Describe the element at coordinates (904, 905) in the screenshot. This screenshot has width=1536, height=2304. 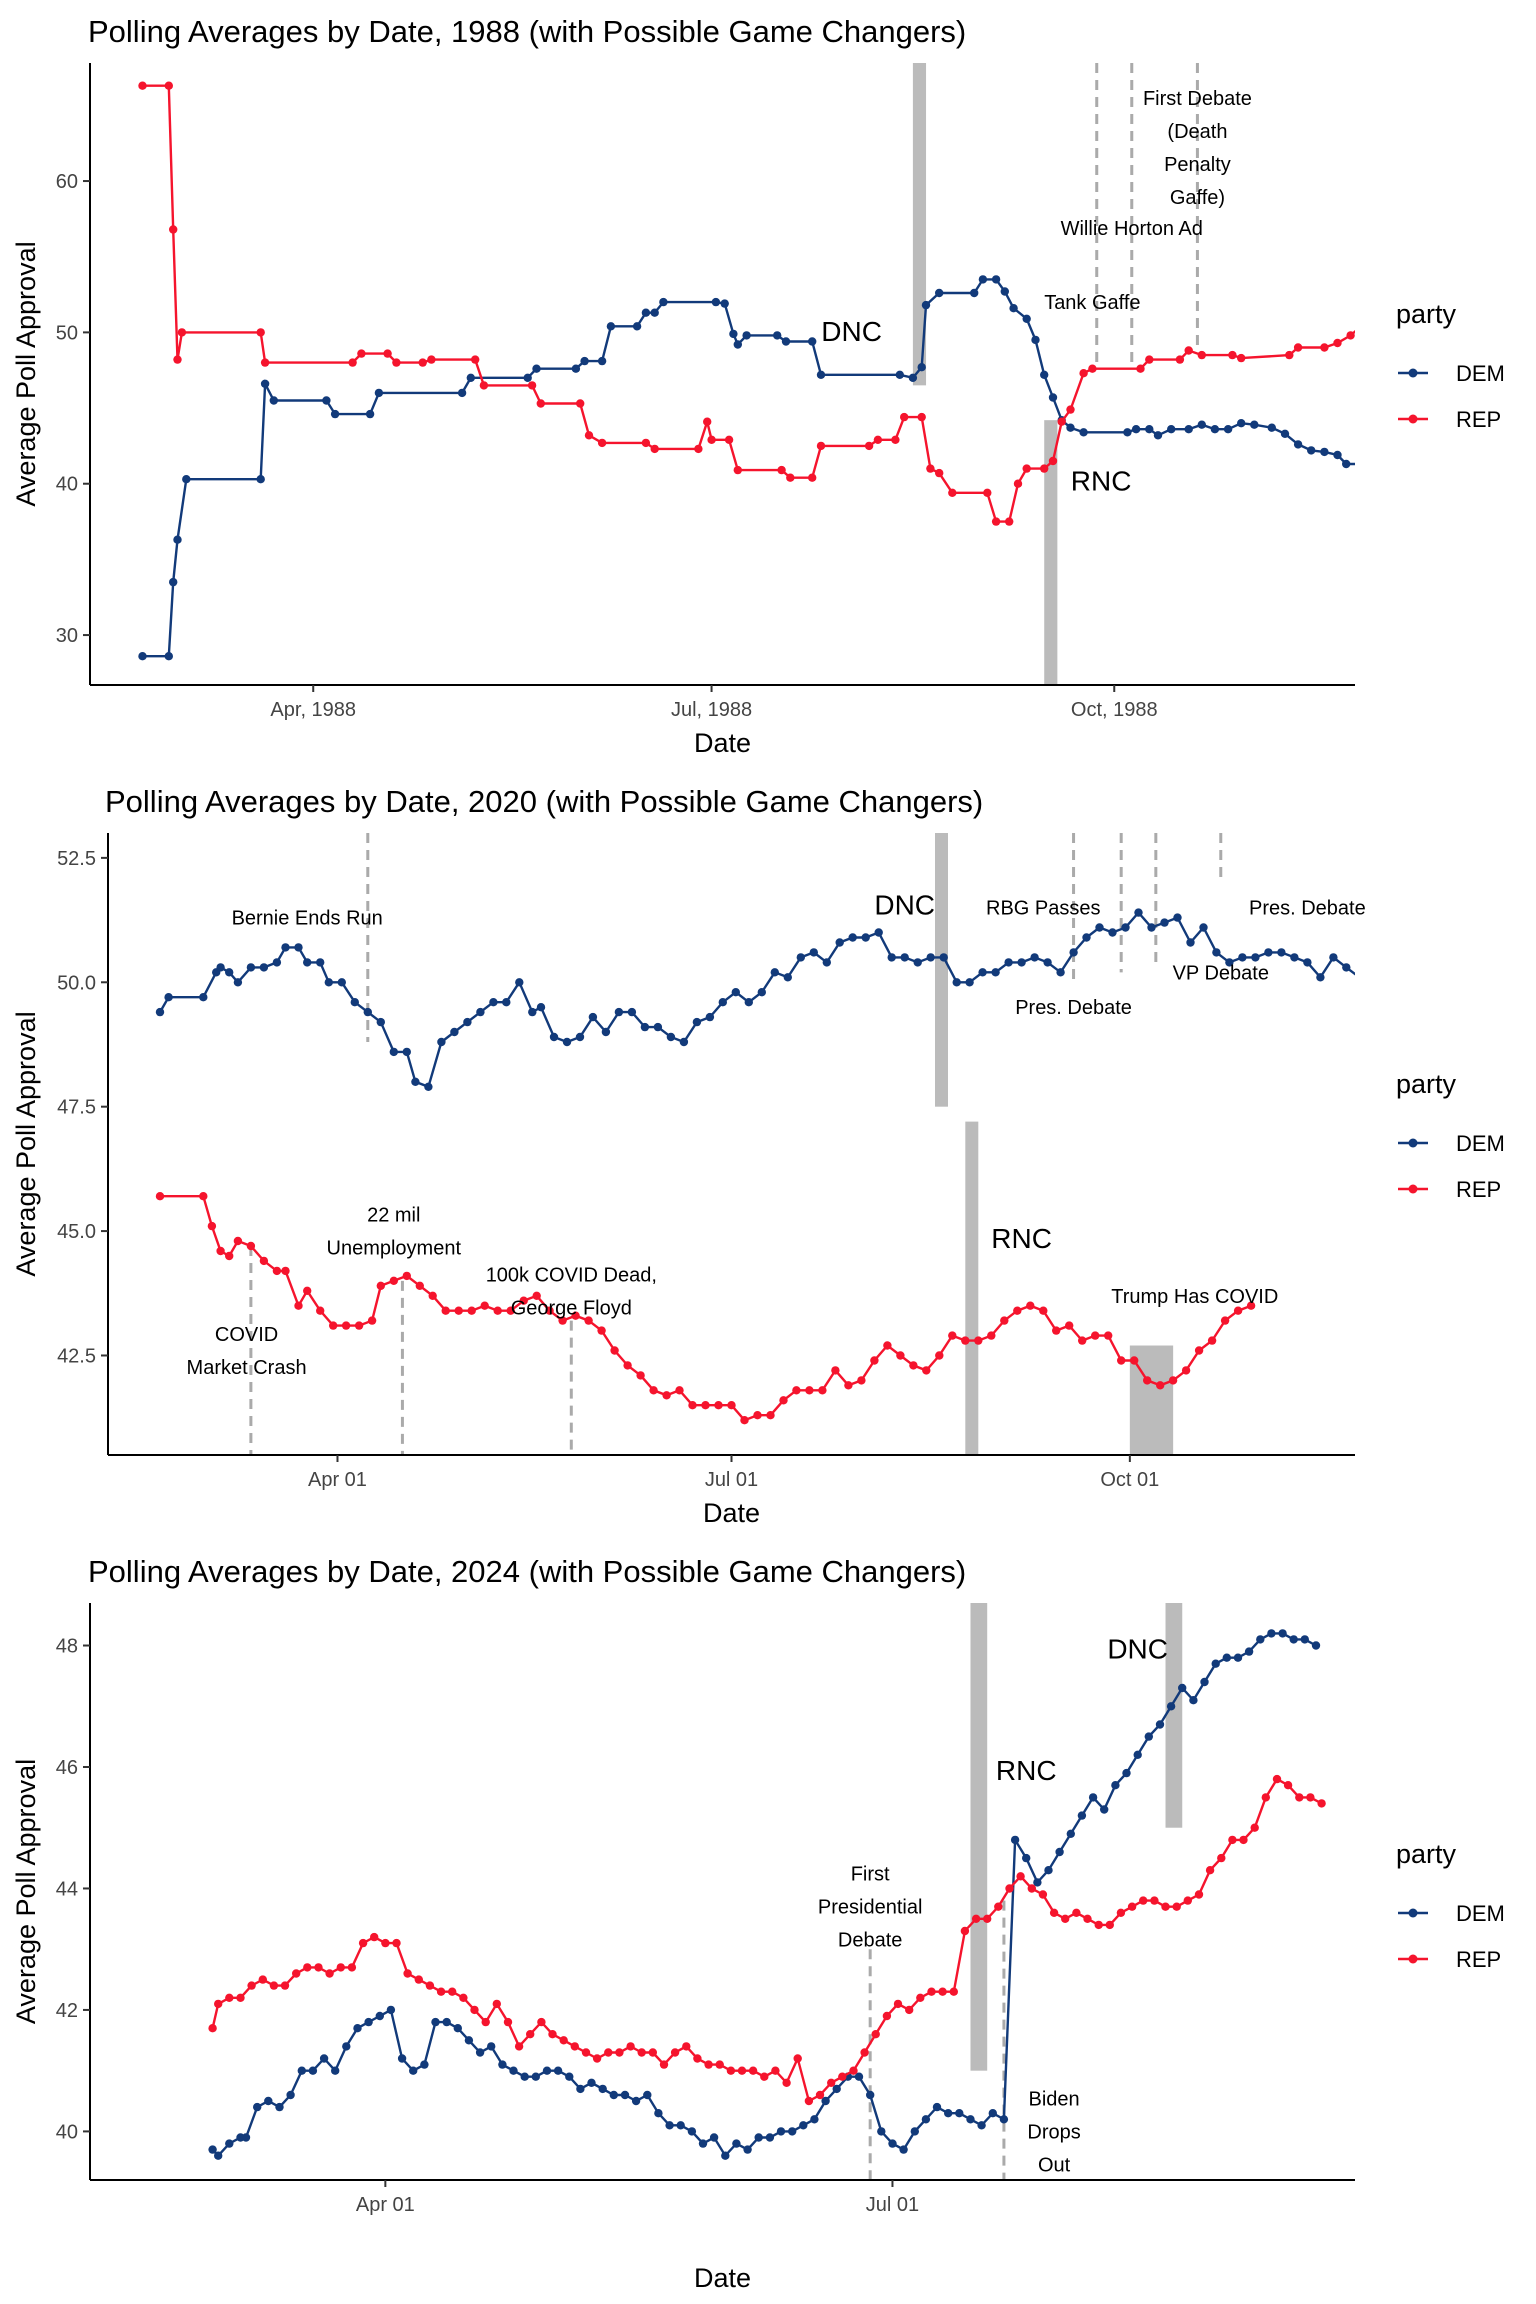
I see `annotation-label: DNC` at that location.